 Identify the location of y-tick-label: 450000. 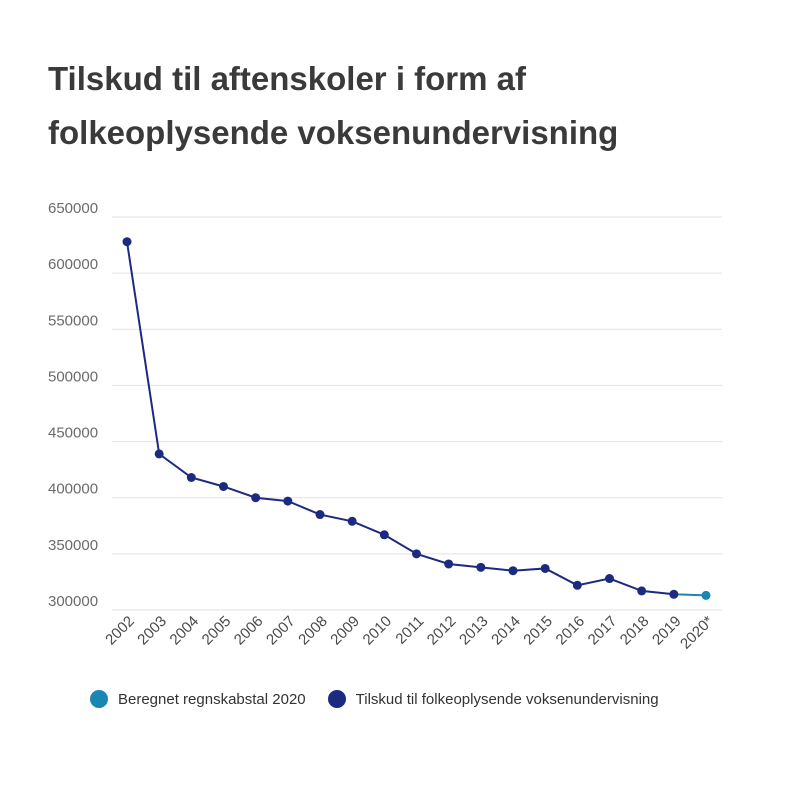
(73, 433).